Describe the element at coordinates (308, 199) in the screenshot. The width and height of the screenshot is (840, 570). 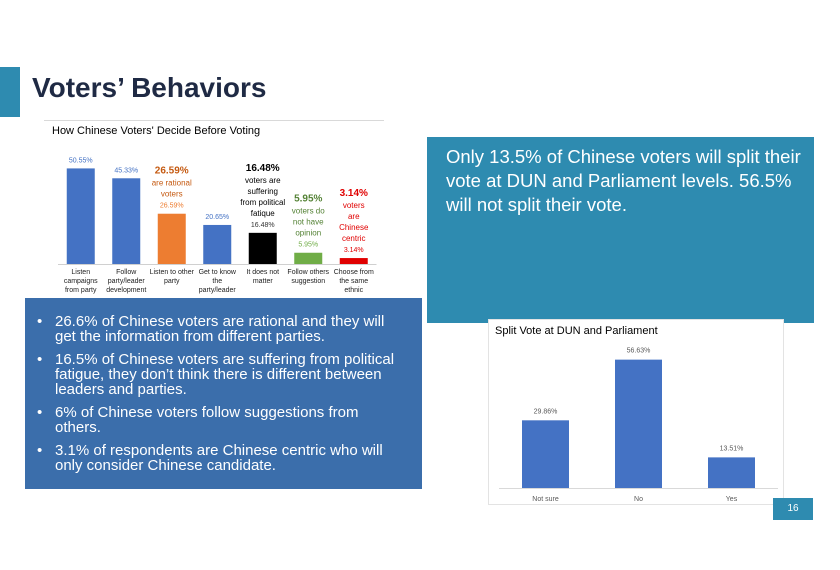
I see `annotation-value-5: 5.95%` at that location.